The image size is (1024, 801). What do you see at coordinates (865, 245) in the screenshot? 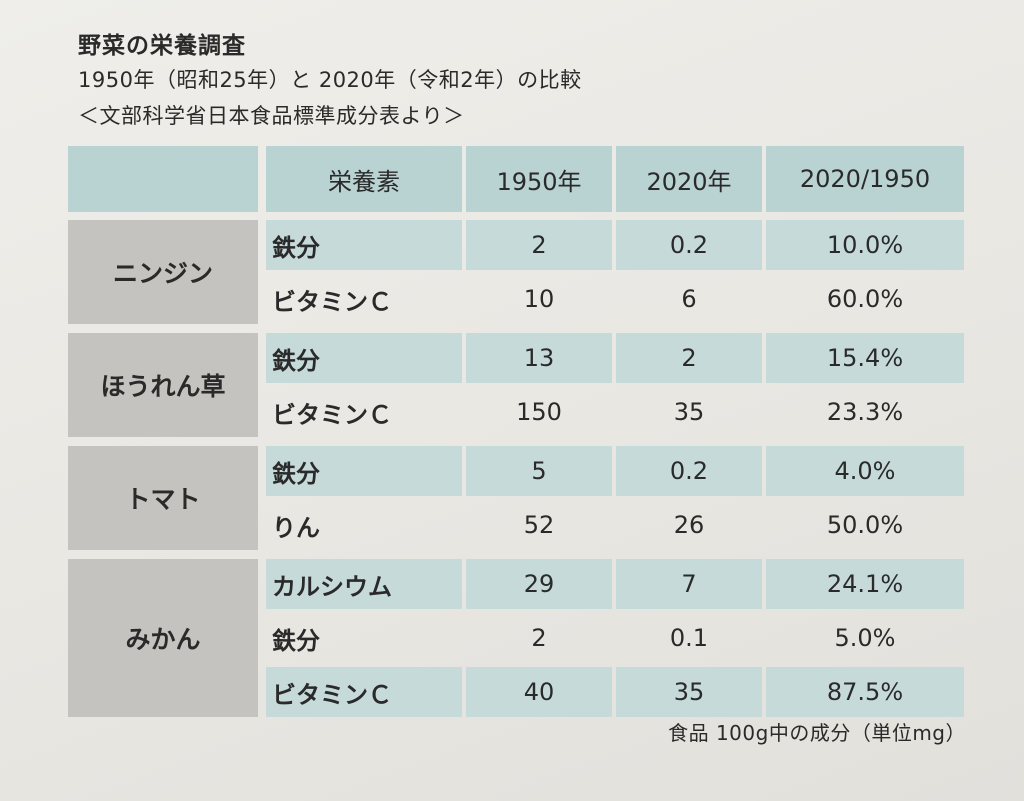
I see `ratio-cell: 10.0%` at bounding box center [865, 245].